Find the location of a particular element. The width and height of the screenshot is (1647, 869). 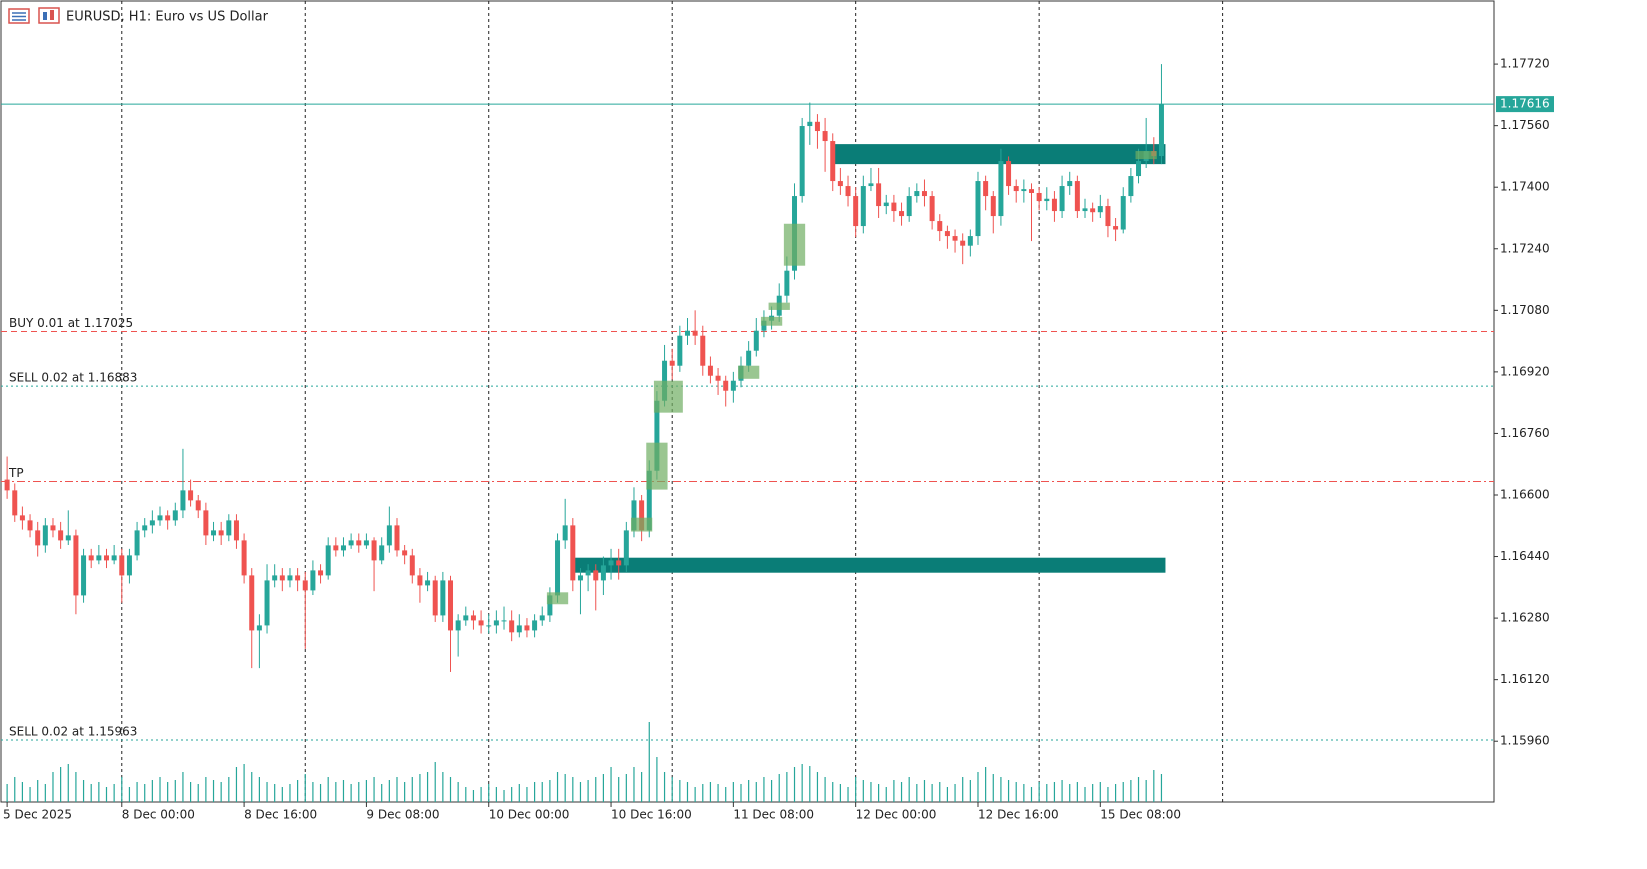

x-tick-label: 8 Dec 00:00 is located at coordinates (158, 815).